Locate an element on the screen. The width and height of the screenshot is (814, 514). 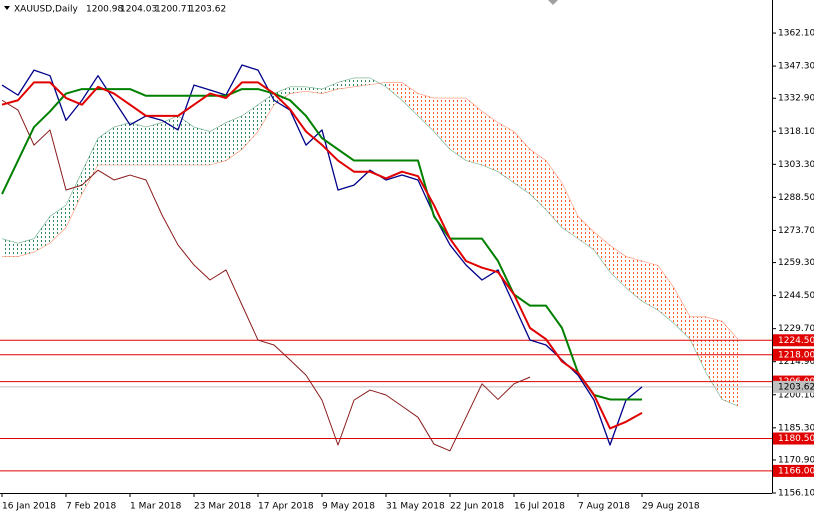
ohlc-open: 1200.98 is located at coordinates (104, 10).